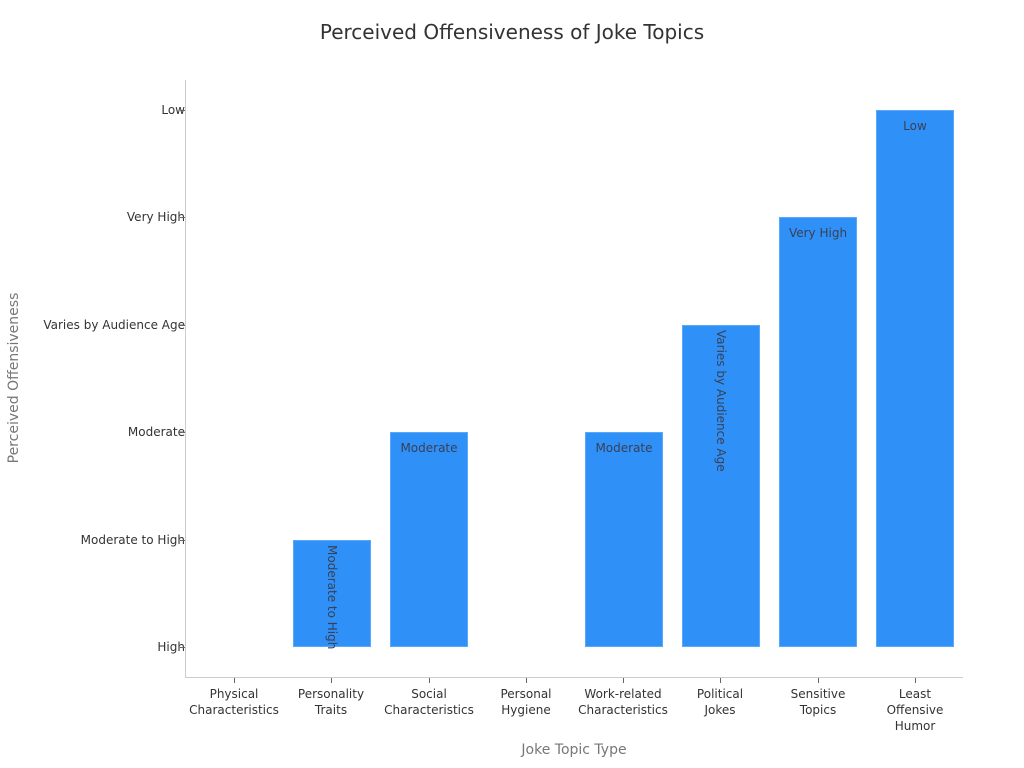 Image resolution: width=1024 pixels, height=768 pixels. I want to click on bar-value-label: Low, so click(915, 126).